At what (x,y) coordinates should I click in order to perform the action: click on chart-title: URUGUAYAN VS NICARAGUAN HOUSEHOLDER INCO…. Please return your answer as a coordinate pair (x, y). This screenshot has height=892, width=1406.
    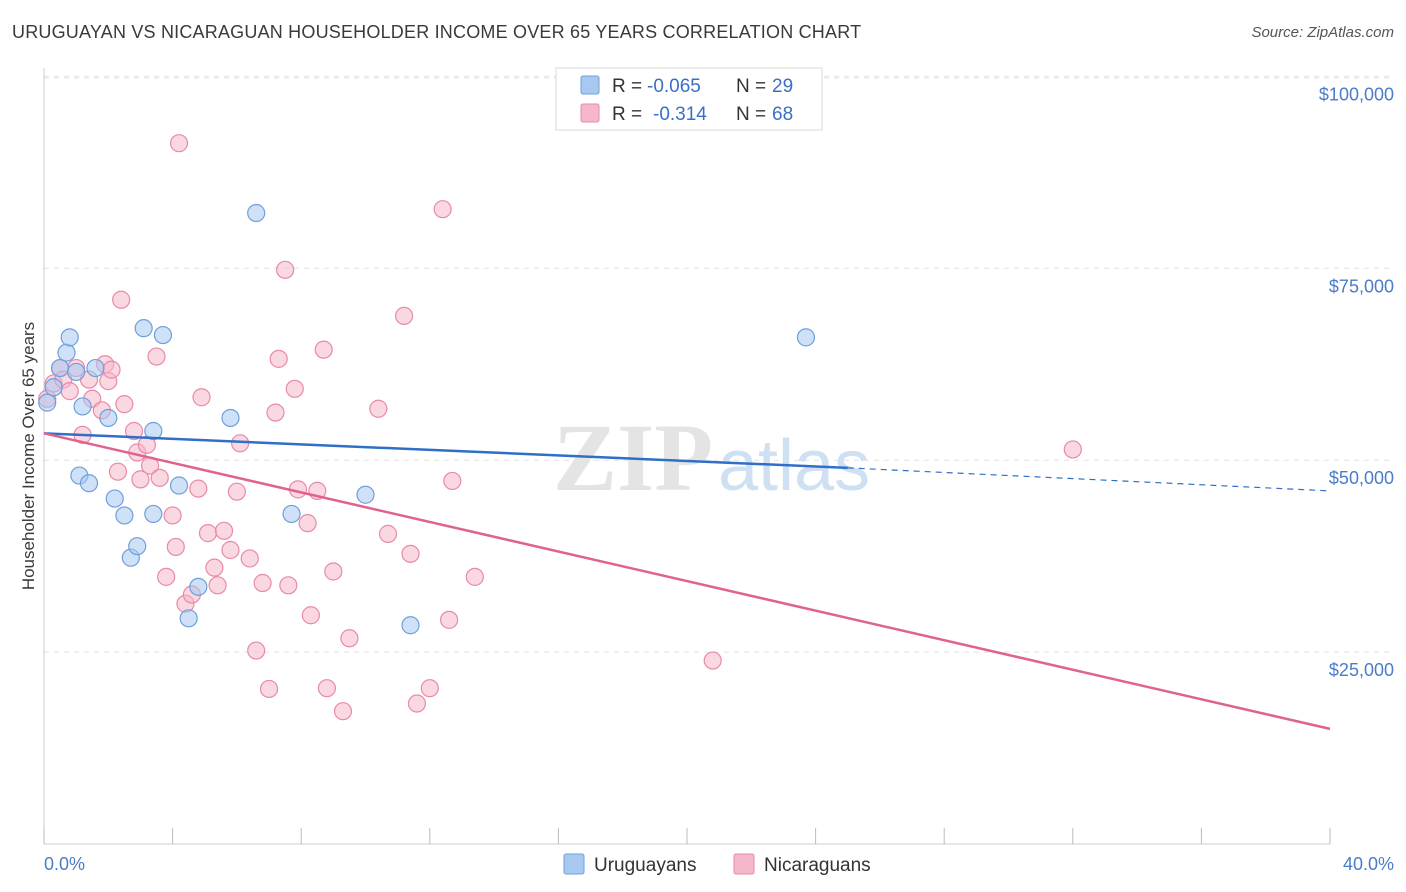
    Looking at the image, I should click on (437, 32).